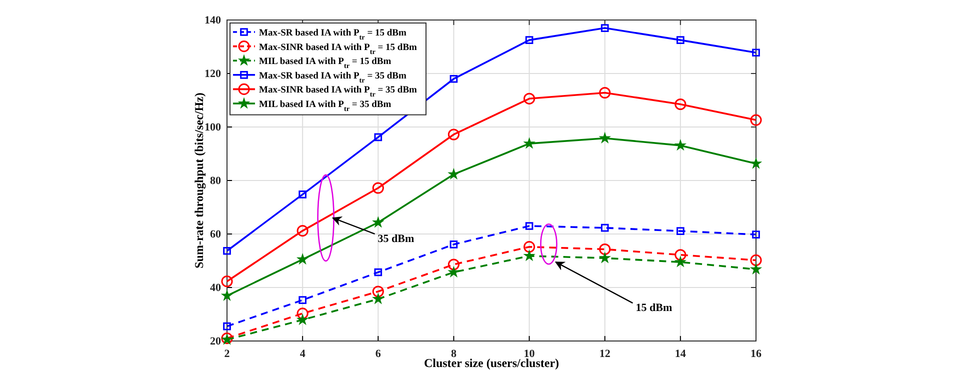 The width and height of the screenshot is (964, 370). What do you see at coordinates (338, 49) in the screenshot?
I see `legend-label: Max-SINR based IA with P$_{tr}$ = 15 dBm` at bounding box center [338, 49].